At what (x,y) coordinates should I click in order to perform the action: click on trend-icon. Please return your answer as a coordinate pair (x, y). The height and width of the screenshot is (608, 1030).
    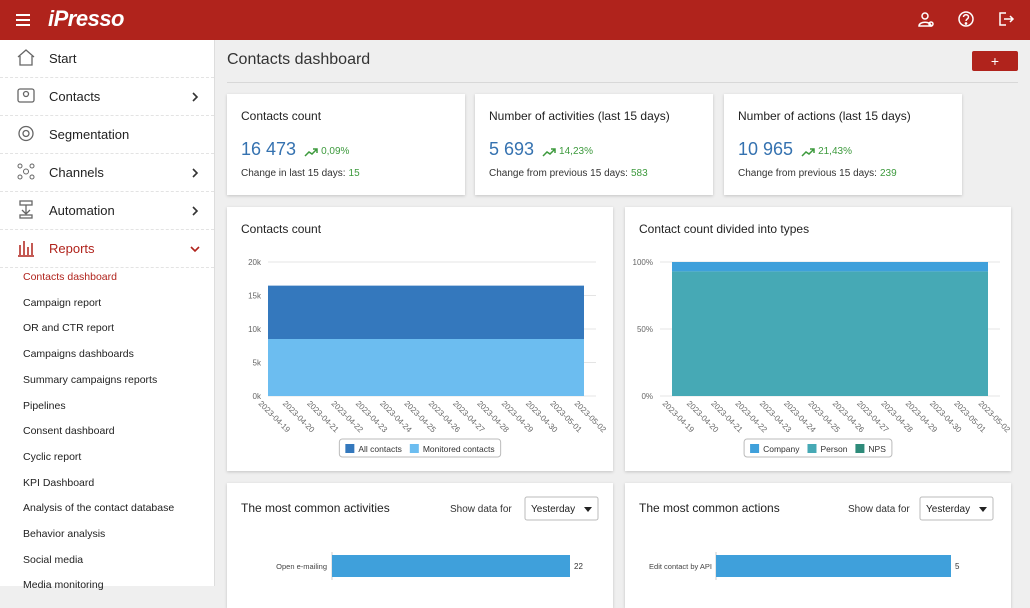
    Looking at the image, I should click on (808, 152).